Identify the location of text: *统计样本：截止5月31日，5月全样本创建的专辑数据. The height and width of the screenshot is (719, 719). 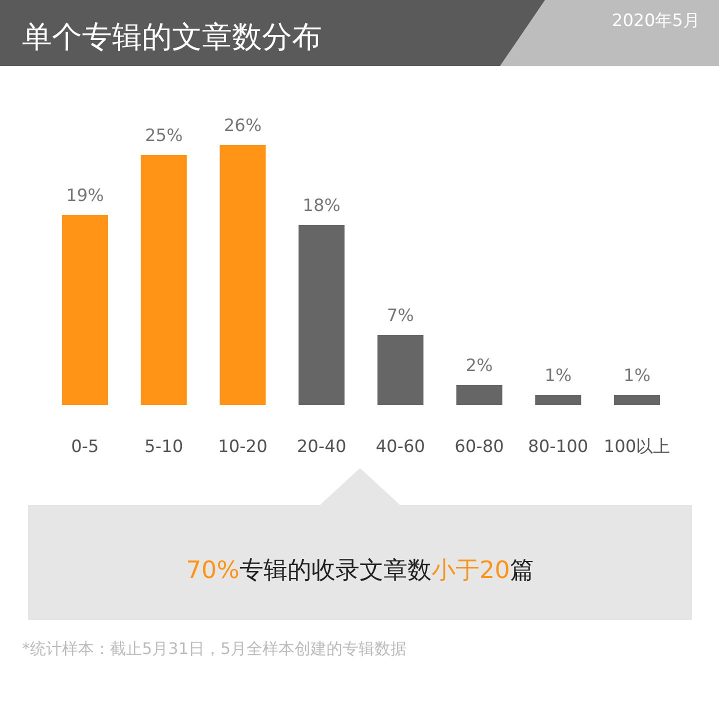
(214, 648).